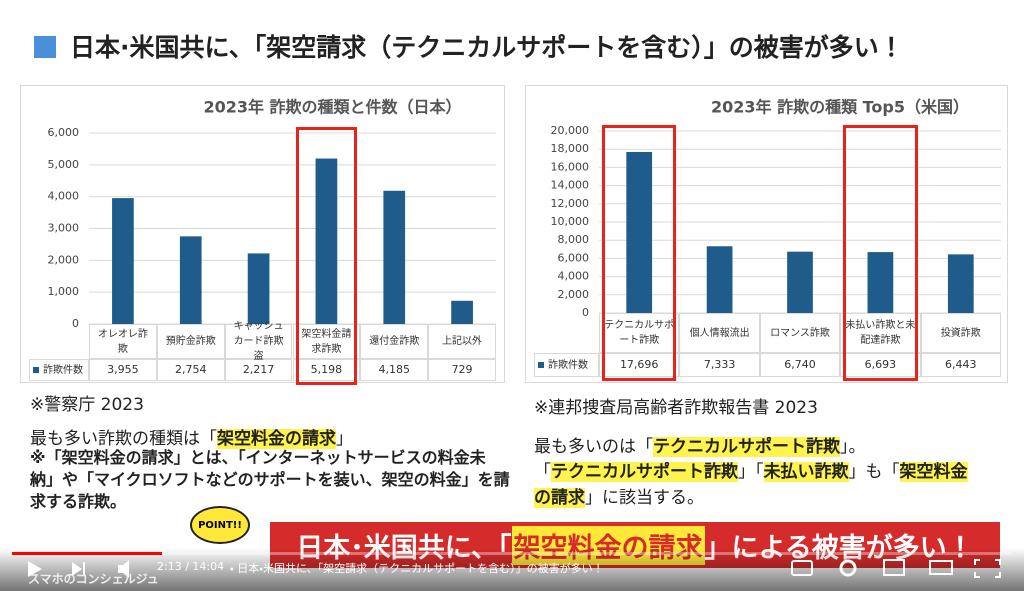  What do you see at coordinates (800, 333) in the screenshot?
I see `x-tick-label: ロマンス詐欺` at bounding box center [800, 333].